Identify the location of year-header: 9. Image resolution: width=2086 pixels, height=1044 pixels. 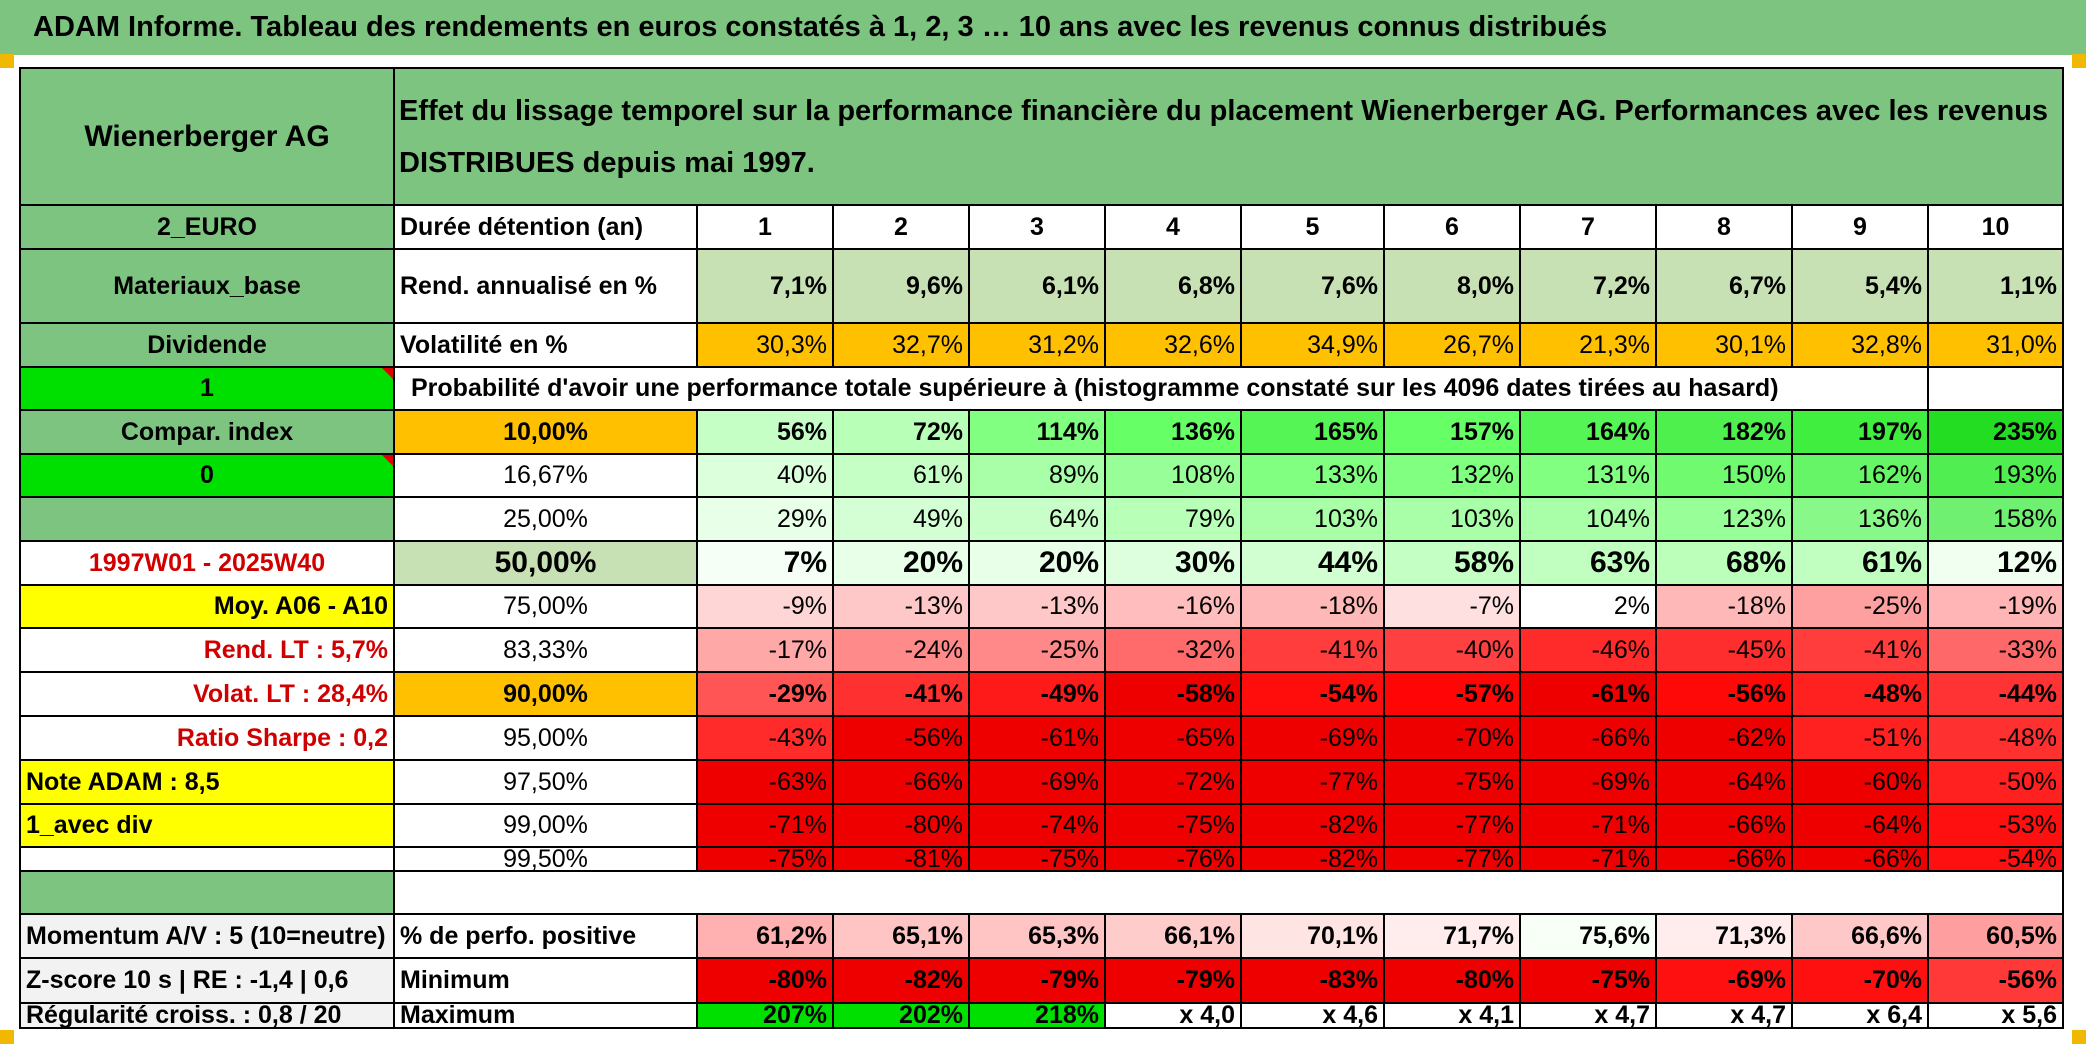
(1861, 228).